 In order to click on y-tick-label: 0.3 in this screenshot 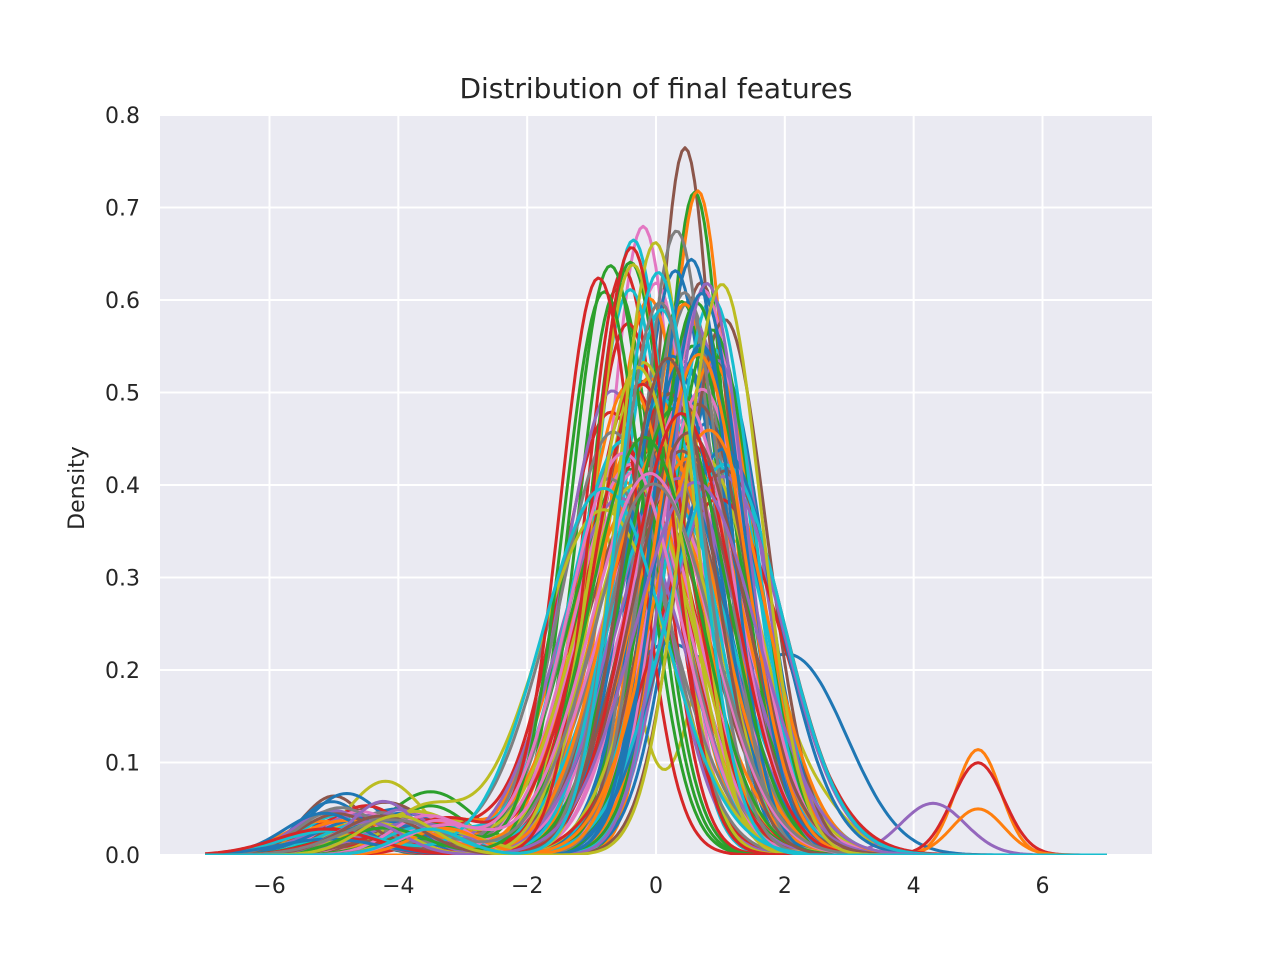, I will do `click(122, 579)`.